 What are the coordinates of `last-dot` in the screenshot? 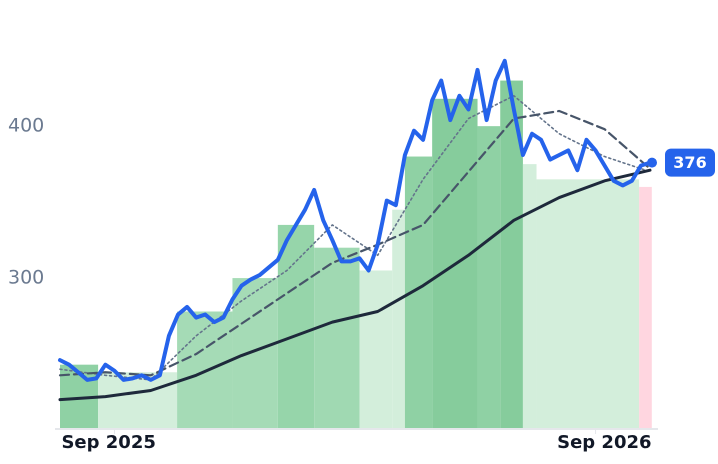 It's located at (652, 162).